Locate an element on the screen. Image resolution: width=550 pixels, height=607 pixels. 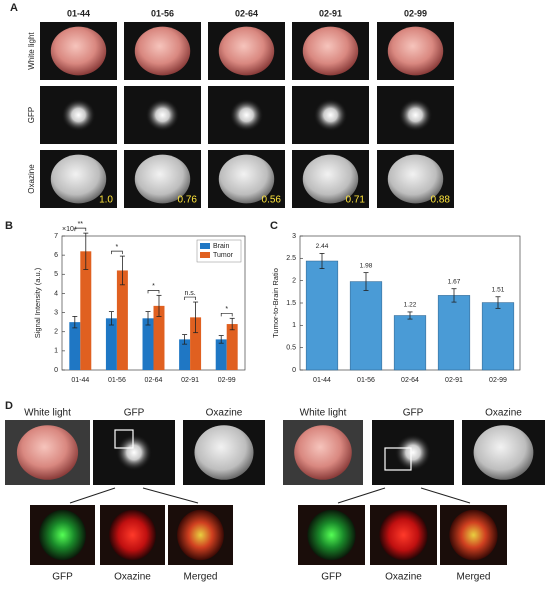
row-label: Oxazine is located at coordinates (31, 179).